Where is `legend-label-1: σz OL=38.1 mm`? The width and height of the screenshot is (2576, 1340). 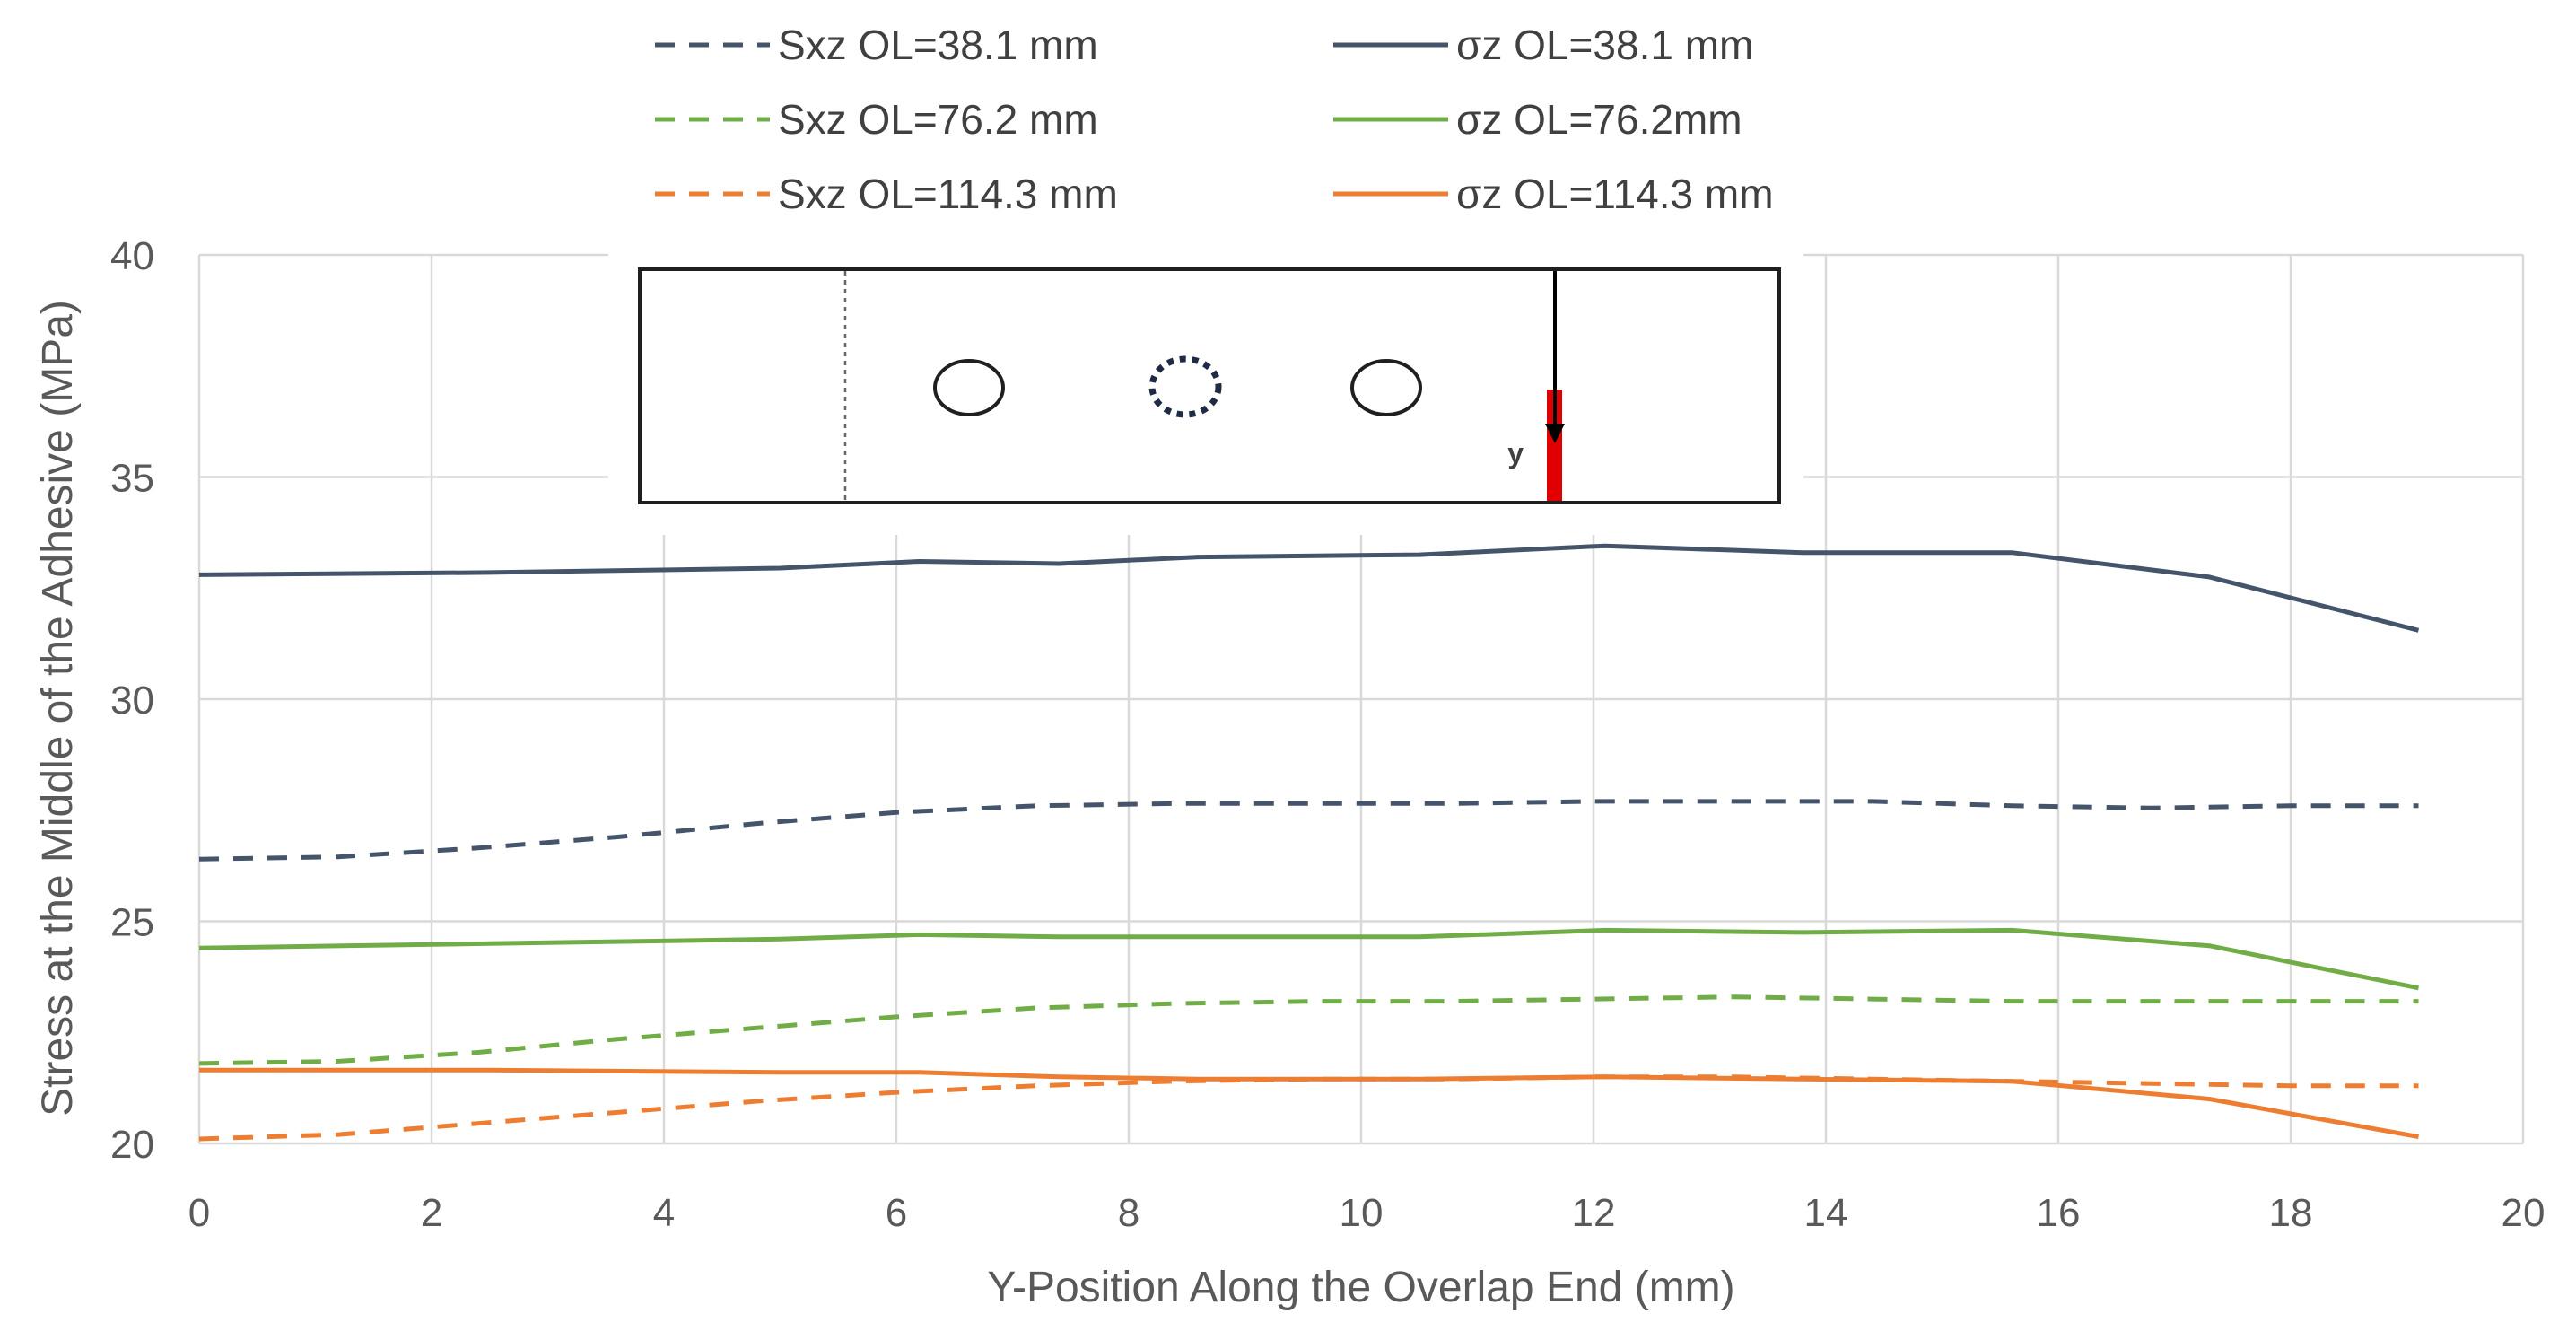 legend-label-1: σz OL=38.1 mm is located at coordinates (1605, 45).